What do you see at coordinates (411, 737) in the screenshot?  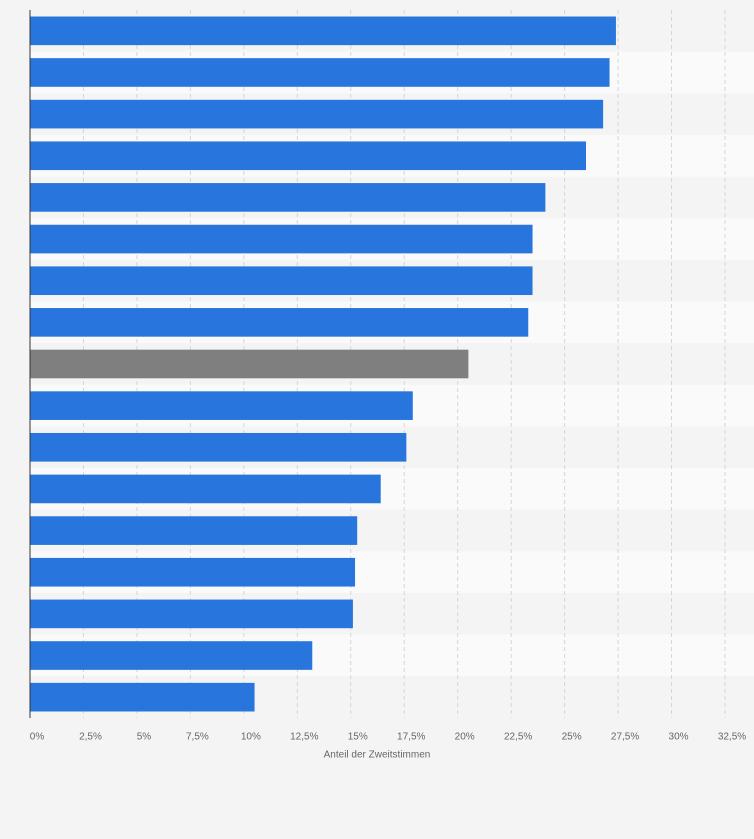 I see `x-tick-label: 17,5%` at bounding box center [411, 737].